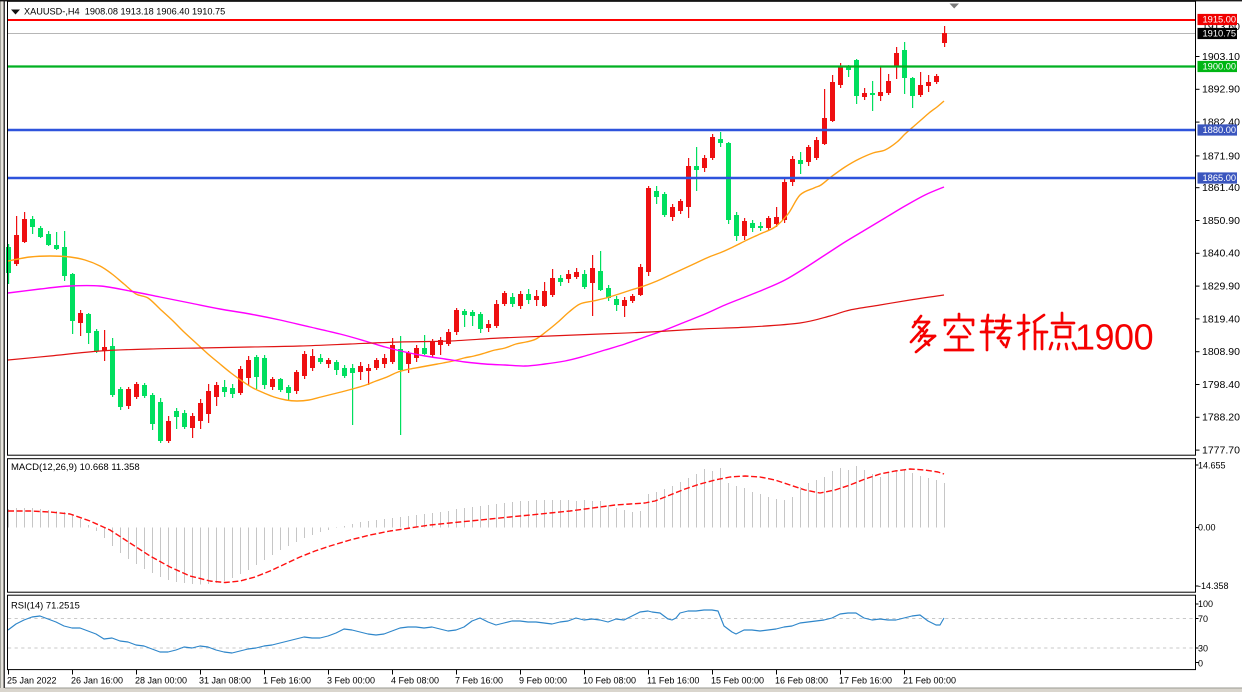 The image size is (1242, 692). What do you see at coordinates (1221, 287) in the screenshot?
I see `svg-text: 1829.90` at bounding box center [1221, 287].